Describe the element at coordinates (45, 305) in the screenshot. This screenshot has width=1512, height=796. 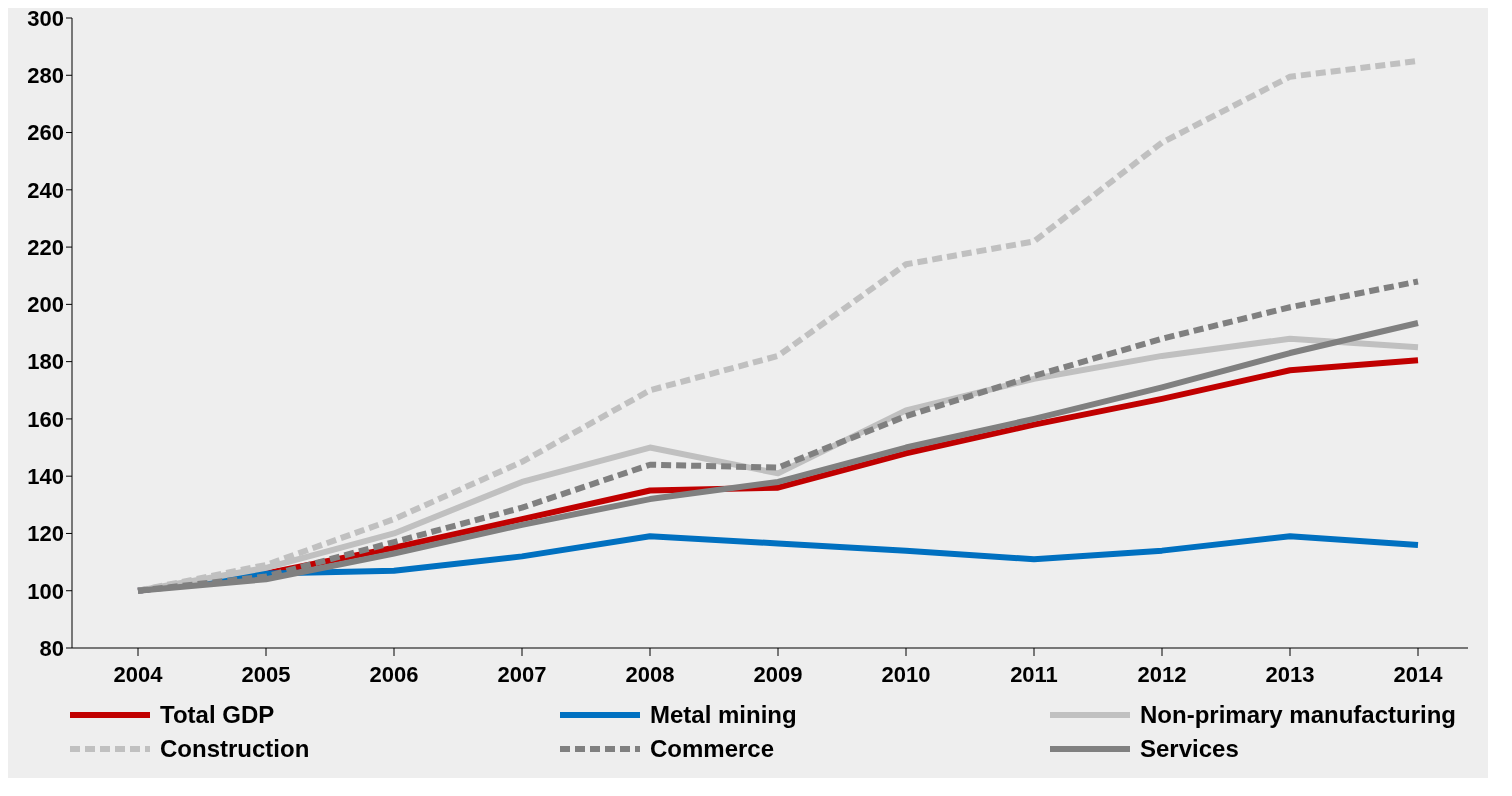
I see `y-tick-label: 200` at that location.